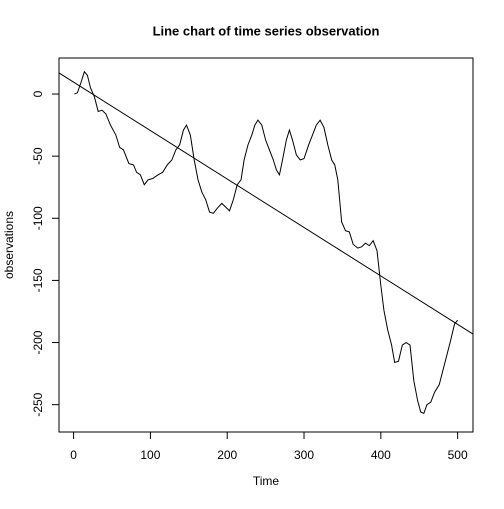 This screenshot has height=509, width=504. I want to click on chart-title: Line chart of time series observation, so click(266, 30).